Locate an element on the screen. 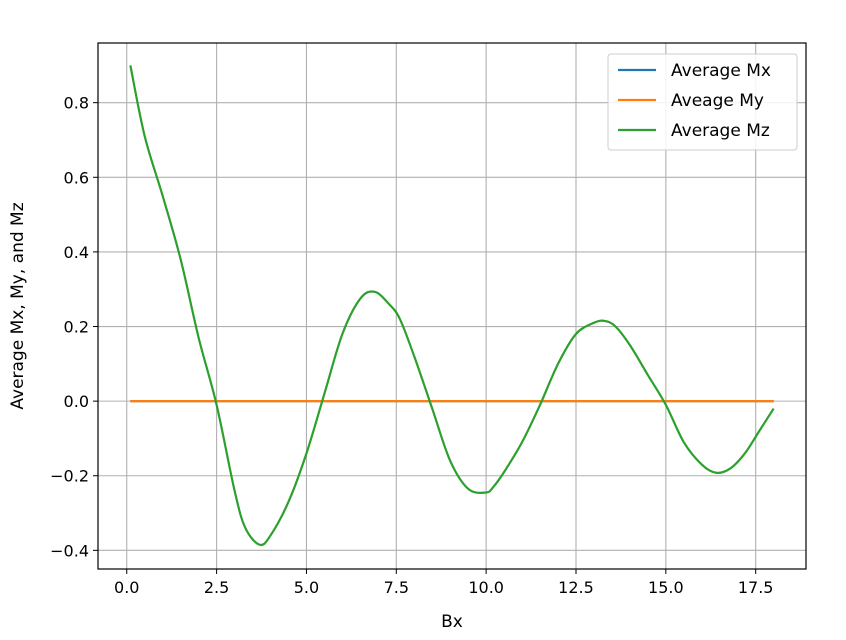 The image size is (846, 640). legend: Average Mx Aveage My Average Mz is located at coordinates (702, 102).